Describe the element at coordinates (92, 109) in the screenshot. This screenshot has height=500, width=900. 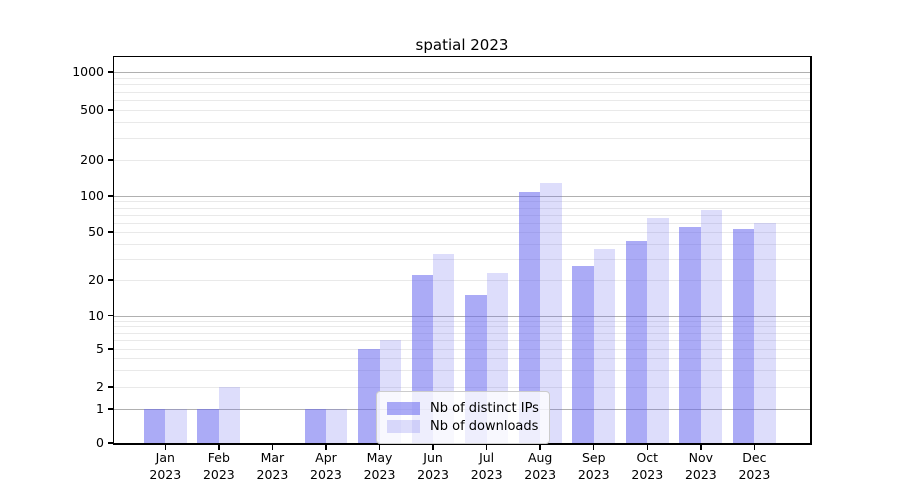
I see `y-tick-label: 500` at that location.